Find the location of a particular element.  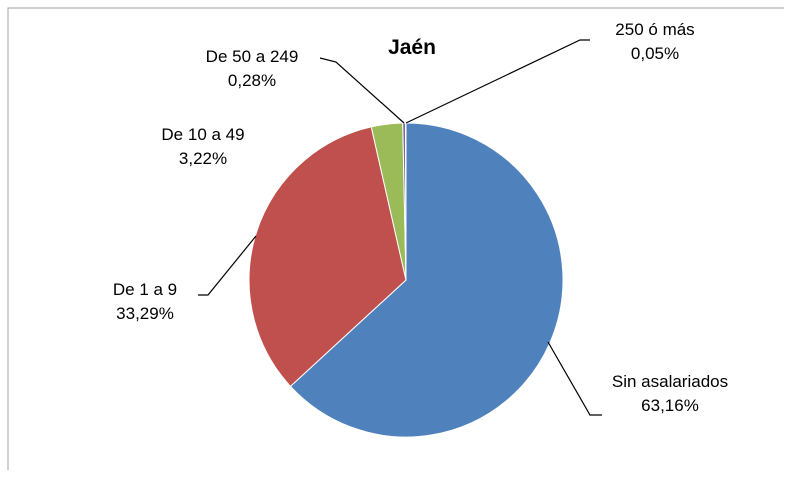

slice-label: De 50 a 249 0,28% is located at coordinates (252, 69).